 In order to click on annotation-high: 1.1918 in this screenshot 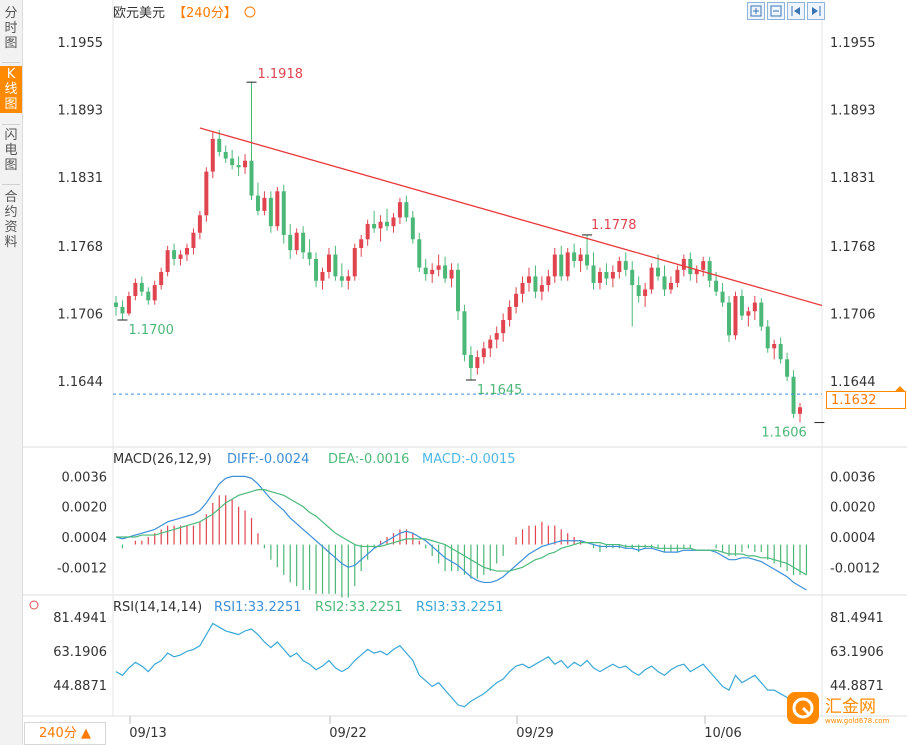, I will do `click(281, 74)`.